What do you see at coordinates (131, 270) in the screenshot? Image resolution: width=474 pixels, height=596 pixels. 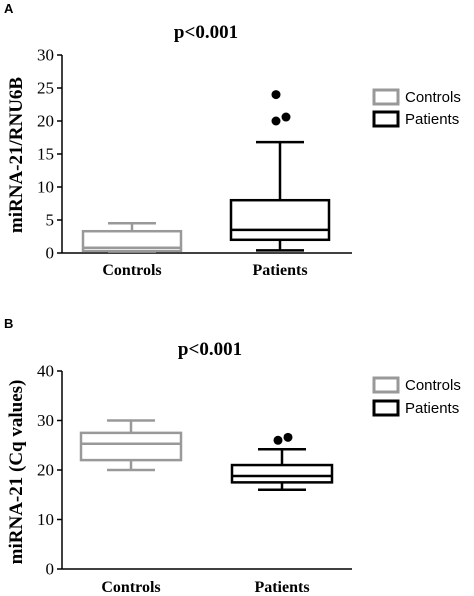 I see `chart-a-category-label: Controls` at bounding box center [131, 270].